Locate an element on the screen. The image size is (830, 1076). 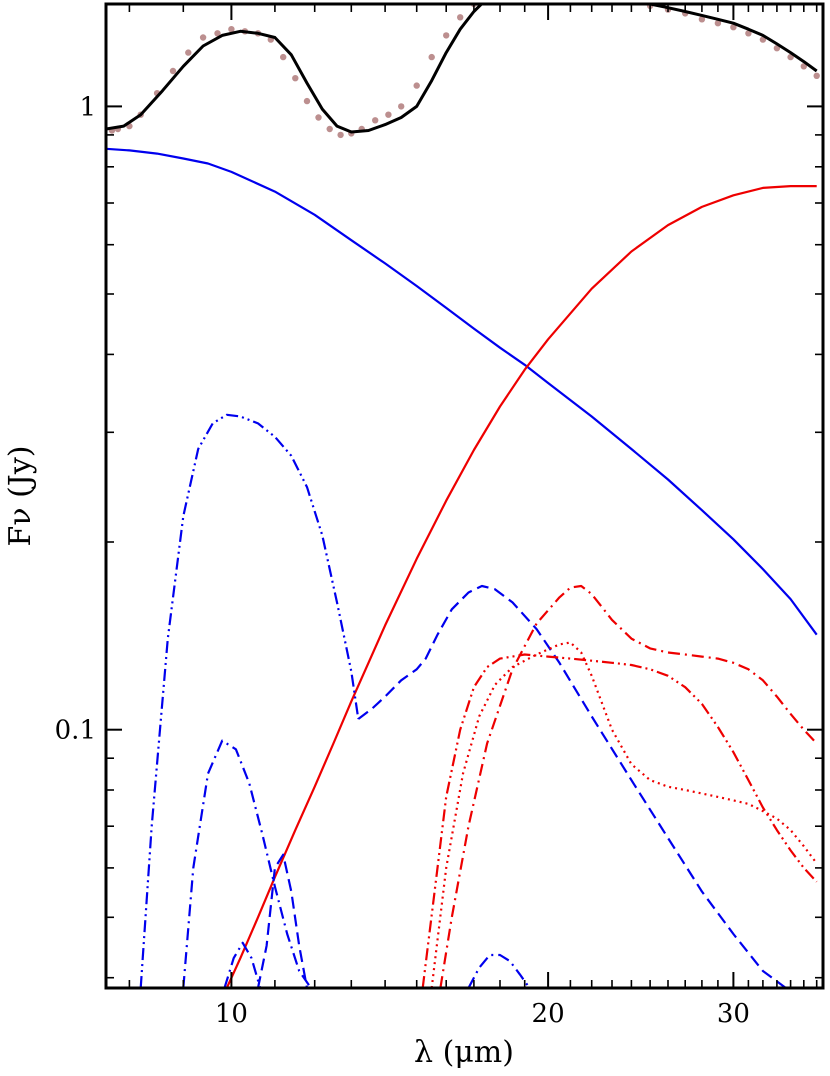
x-tick-label: 20 is located at coordinates (548, 1014).